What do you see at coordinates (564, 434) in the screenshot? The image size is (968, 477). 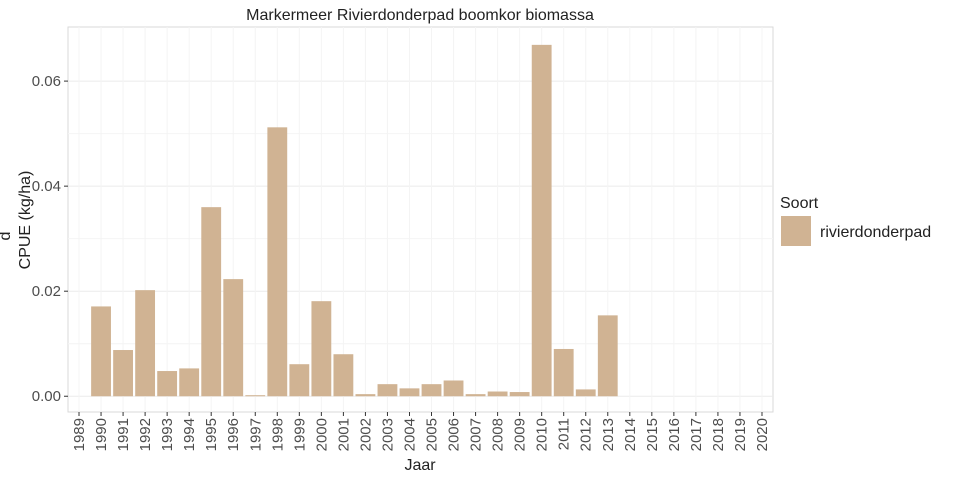 I see `x-tick-label: 2011` at bounding box center [564, 434].